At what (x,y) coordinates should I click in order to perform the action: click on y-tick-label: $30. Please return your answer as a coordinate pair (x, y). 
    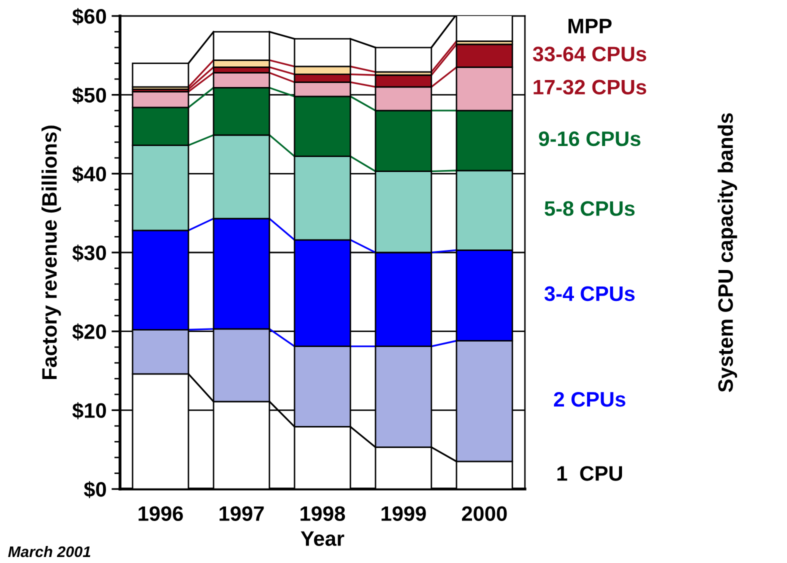
    Looking at the image, I should click on (89, 253).